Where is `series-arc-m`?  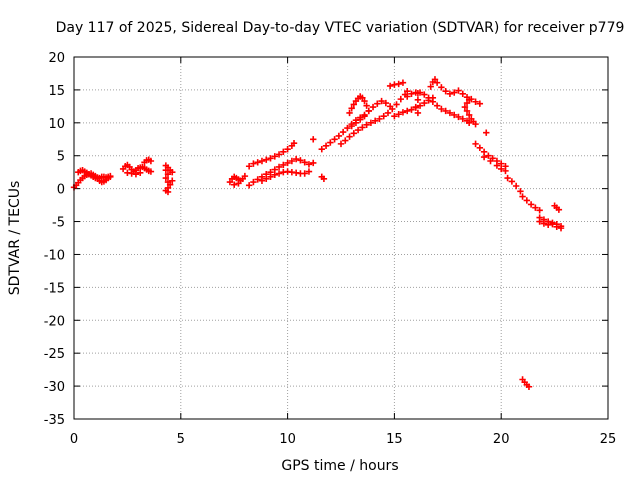
series-arc-m is located at coordinates (438, 108).